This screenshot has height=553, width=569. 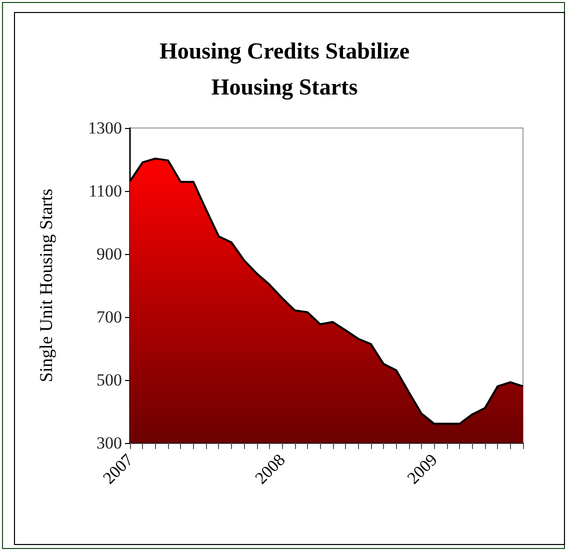 What do you see at coordinates (109, 254) in the screenshot?
I see `y-tick-label: 900` at bounding box center [109, 254].